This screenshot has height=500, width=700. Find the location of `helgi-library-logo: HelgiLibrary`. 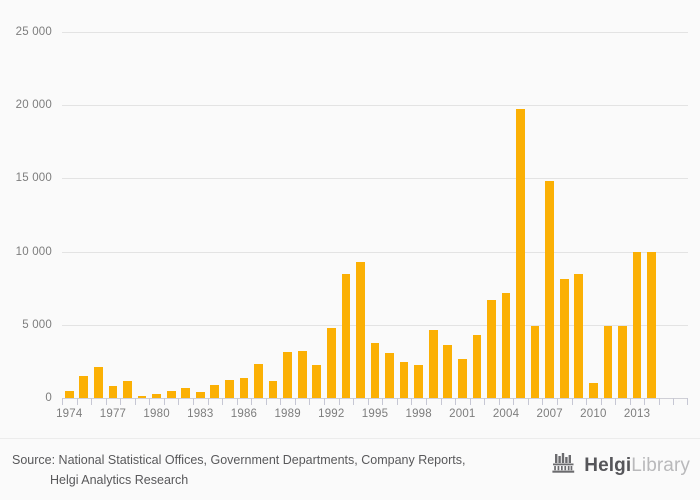

helgi-library-logo: HelgiLibrary is located at coordinates (621, 465).